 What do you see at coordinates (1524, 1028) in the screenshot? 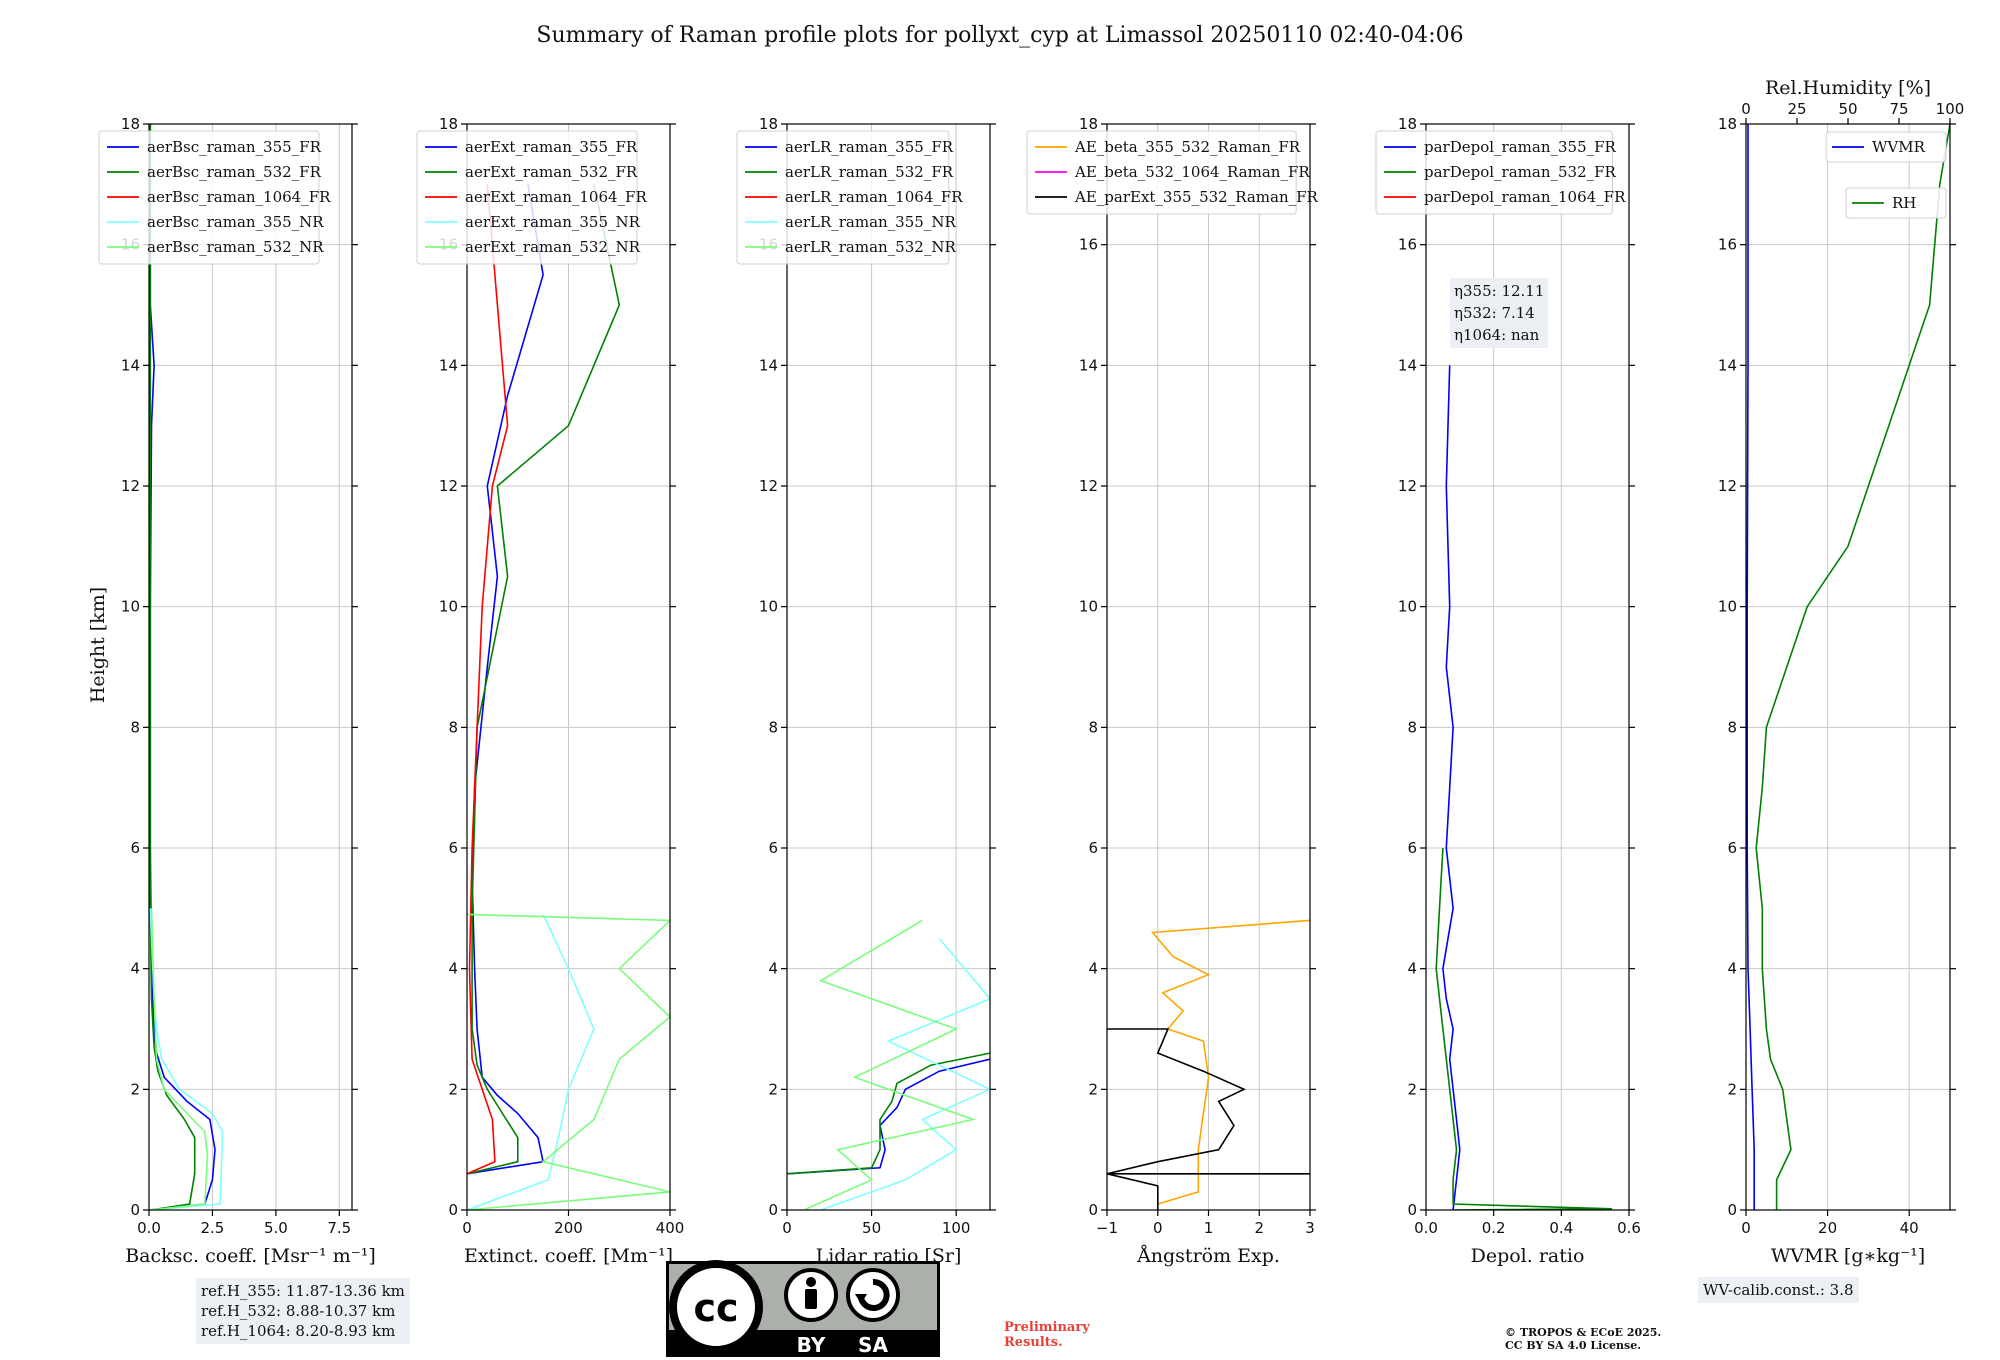
I see `series-line-parDepol_raman_532_FR` at bounding box center [1524, 1028].